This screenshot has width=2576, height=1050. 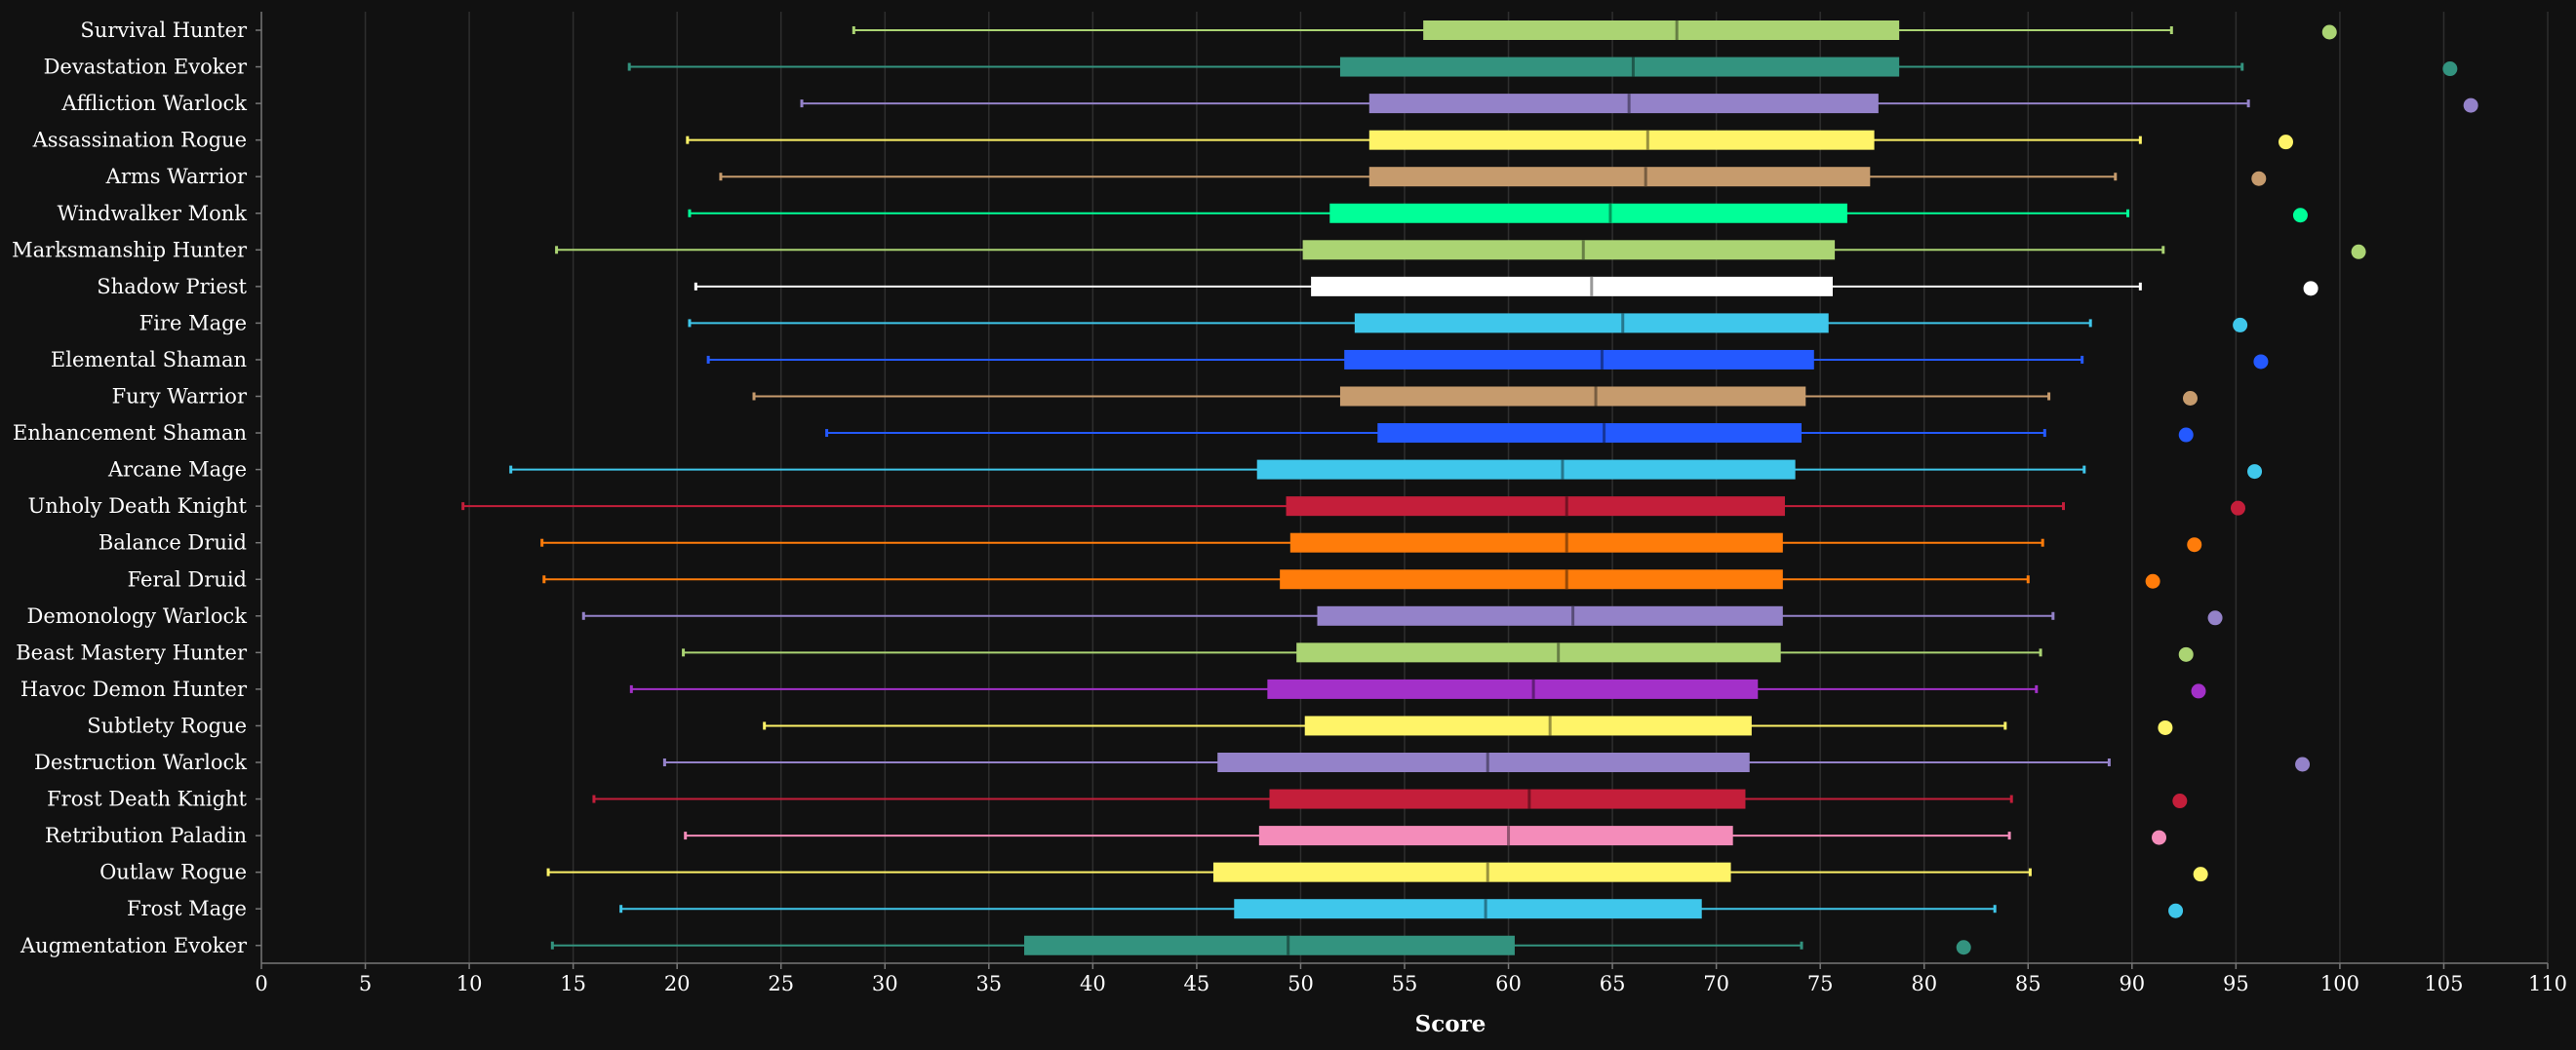 I want to click on x-tick-label: 20, so click(x=677, y=984).